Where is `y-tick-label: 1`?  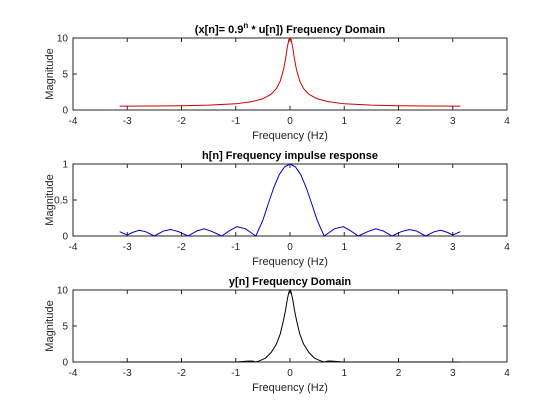
y-tick-label: 1 is located at coordinates (65, 165).